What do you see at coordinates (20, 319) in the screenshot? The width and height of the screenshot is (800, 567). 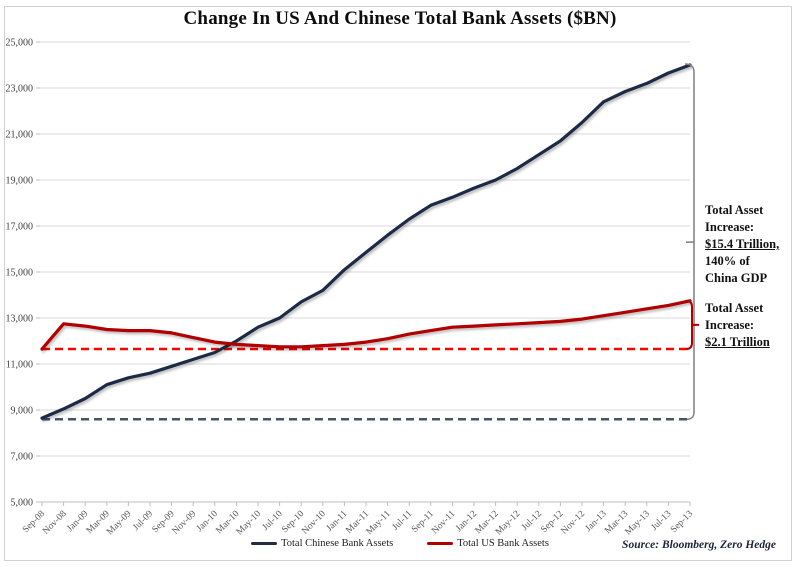 I see `y-tick-label: 13,000` at bounding box center [20, 319].